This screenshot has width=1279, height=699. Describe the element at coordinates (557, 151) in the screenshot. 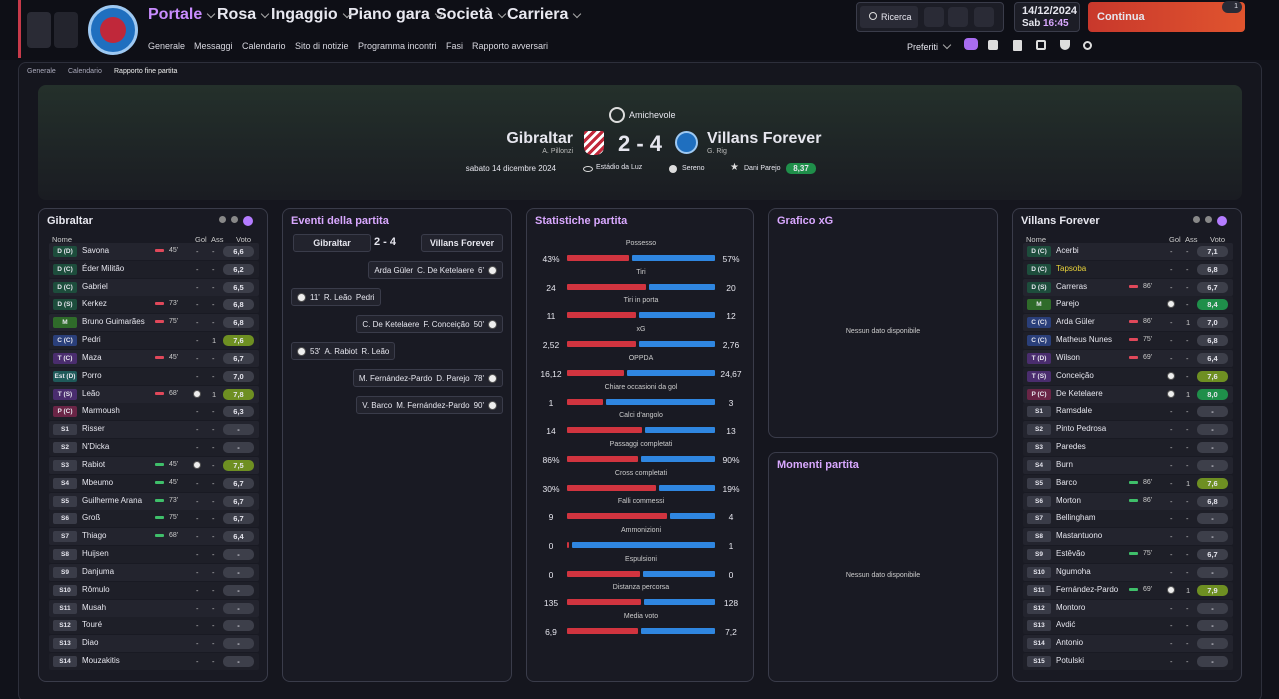

I see `home-manager: A. Pillonzi` at that location.